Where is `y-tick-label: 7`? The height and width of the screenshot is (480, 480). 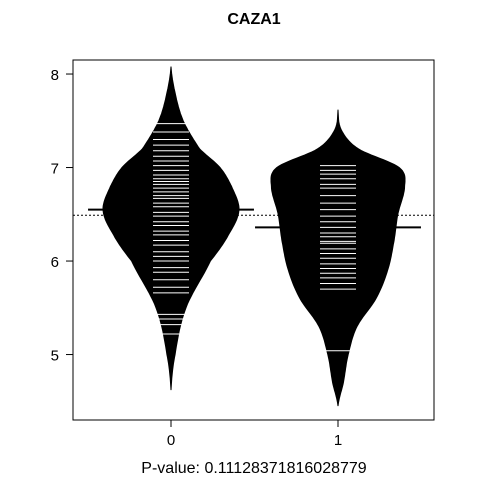
y-tick-label: 7 is located at coordinates (55, 169).